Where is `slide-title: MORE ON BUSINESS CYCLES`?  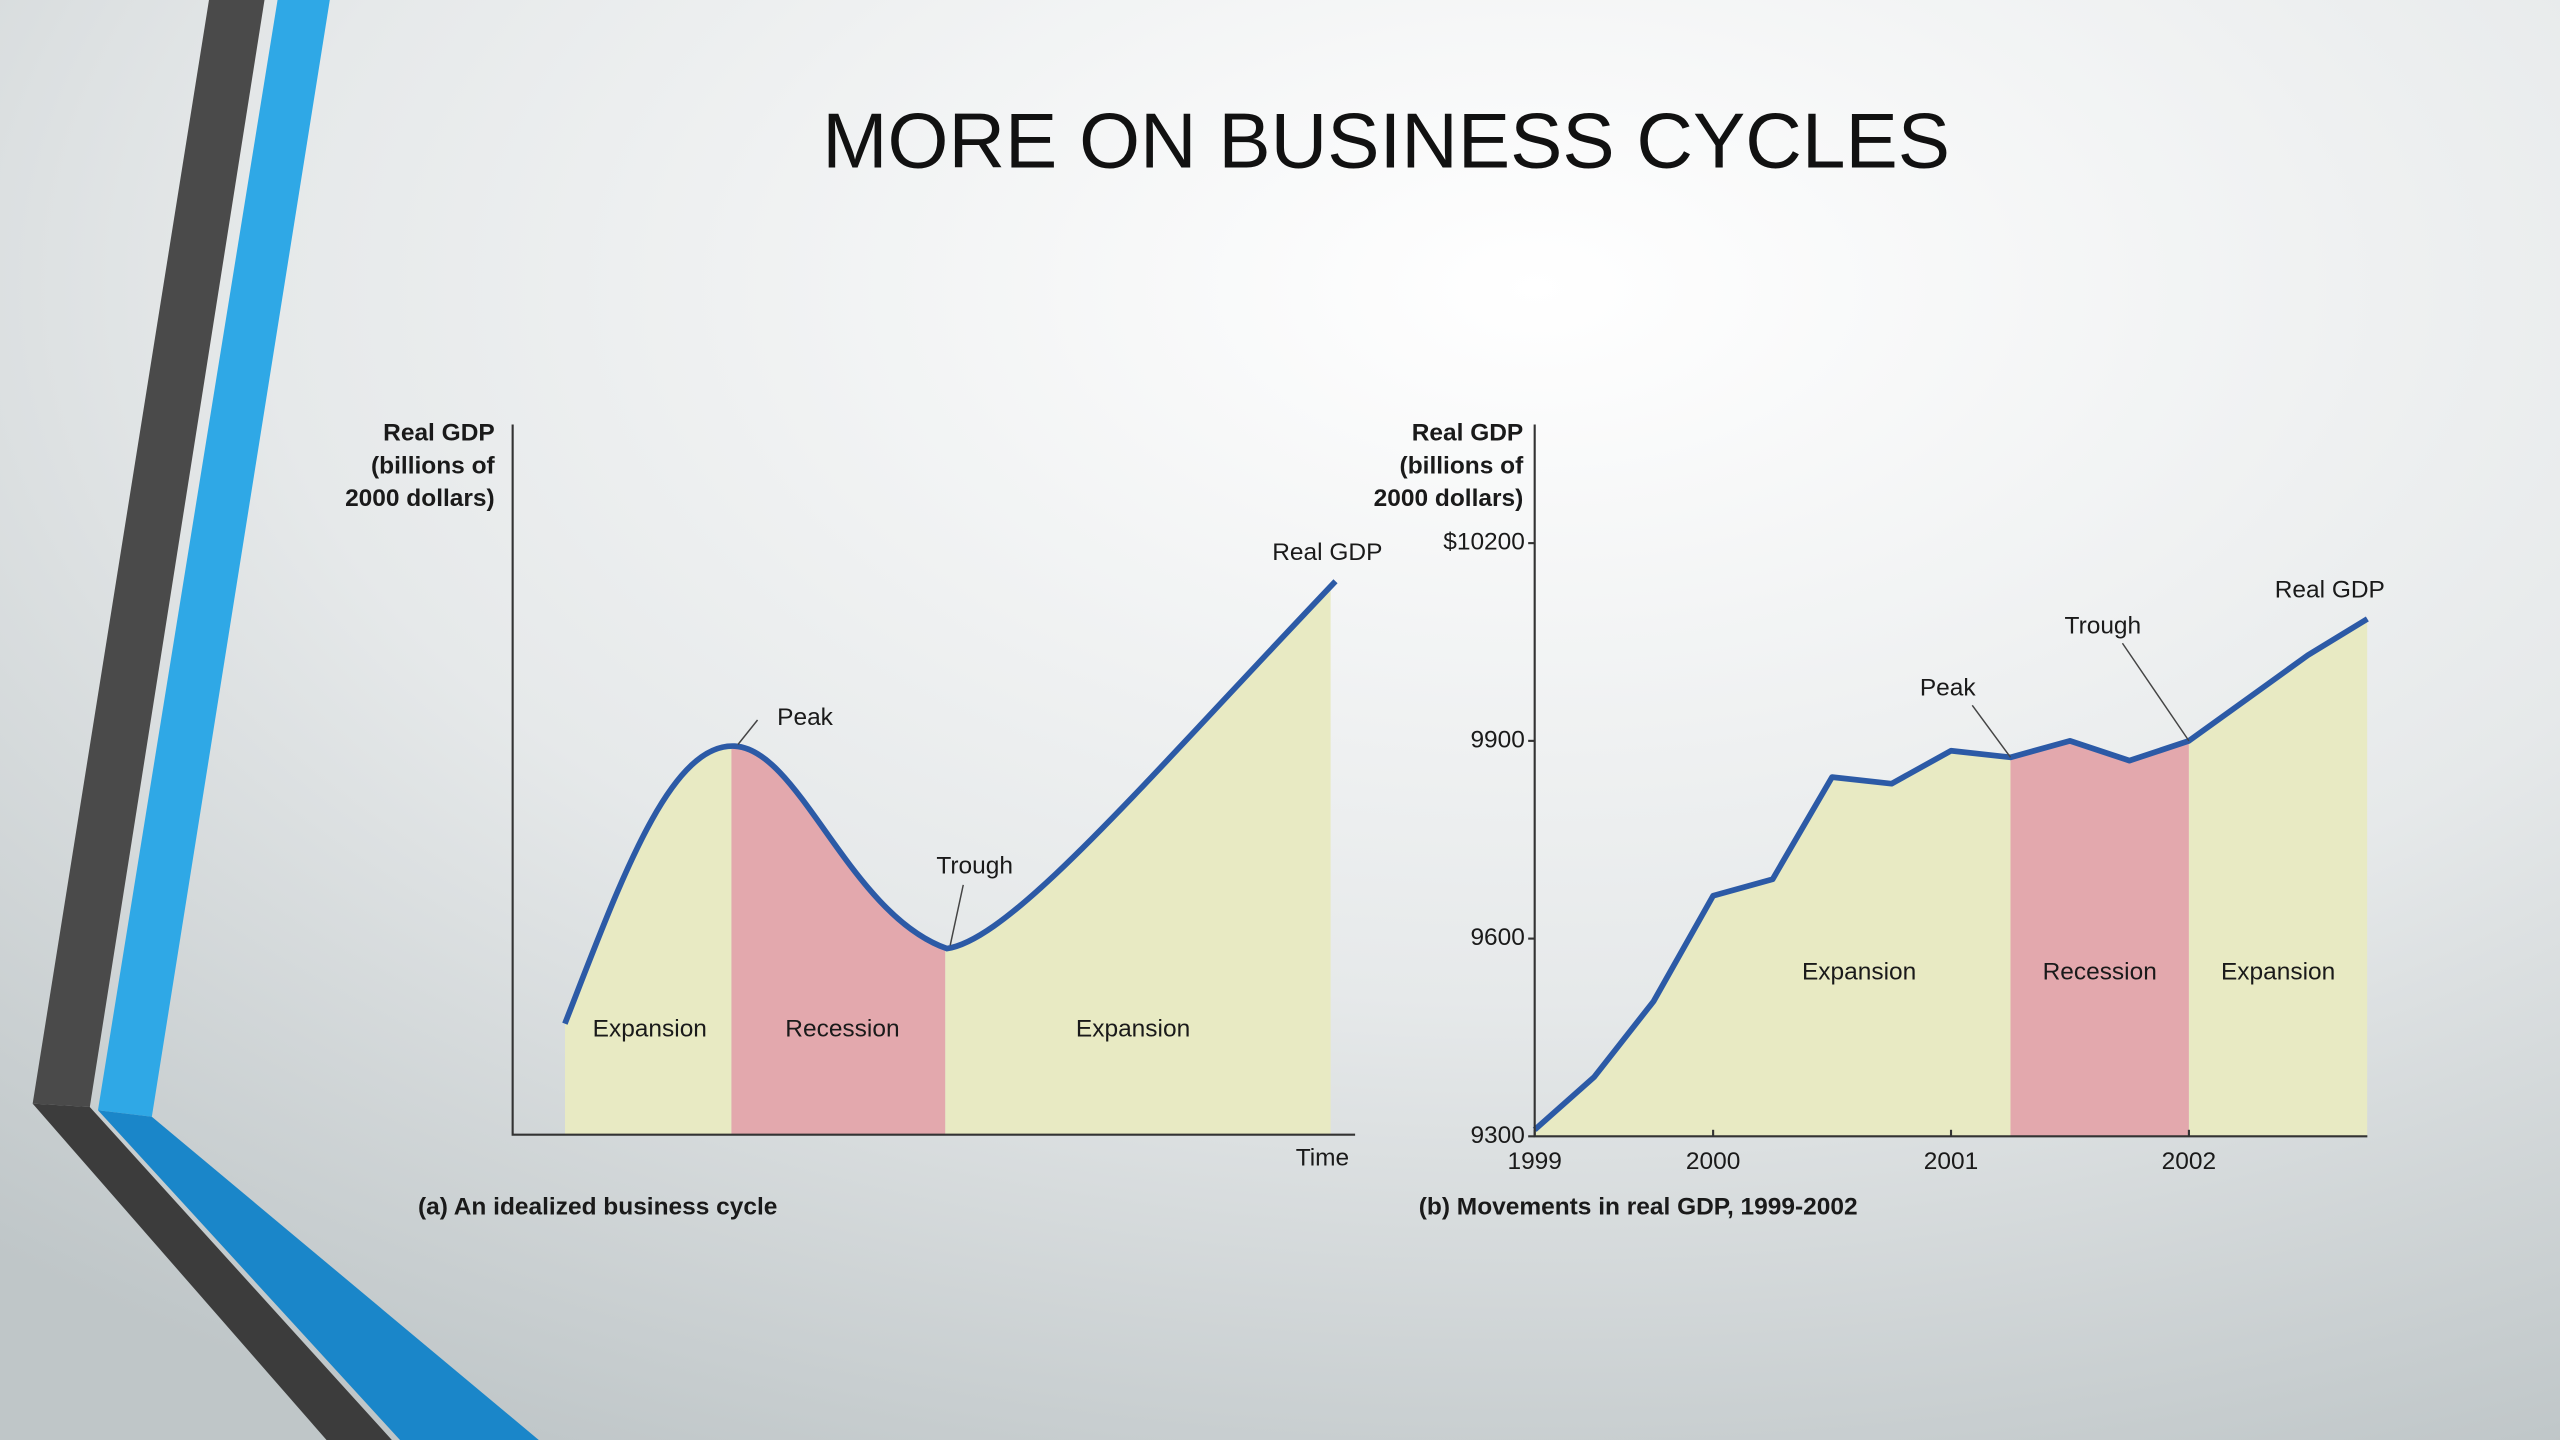 slide-title: MORE ON BUSINESS CYCLES is located at coordinates (1386, 141).